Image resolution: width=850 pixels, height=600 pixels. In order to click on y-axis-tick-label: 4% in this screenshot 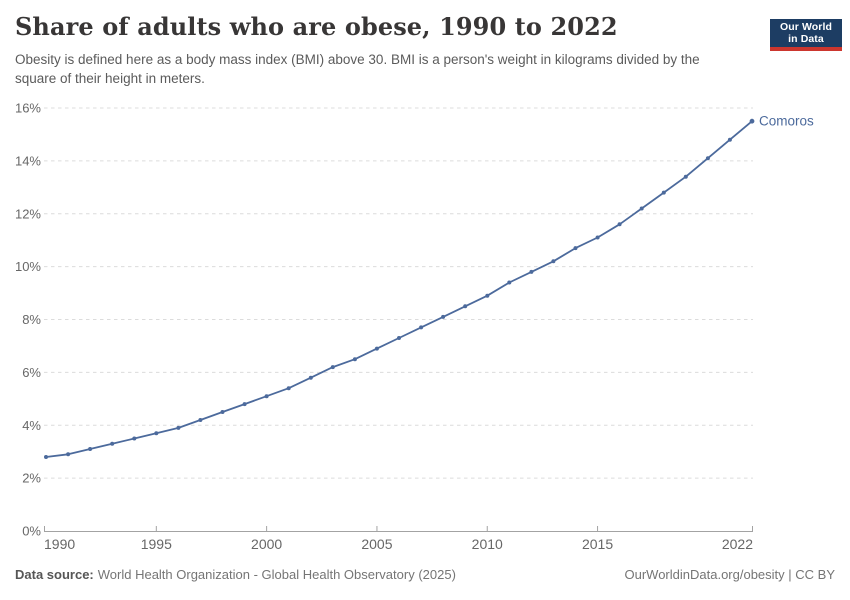, I will do `click(31, 425)`.